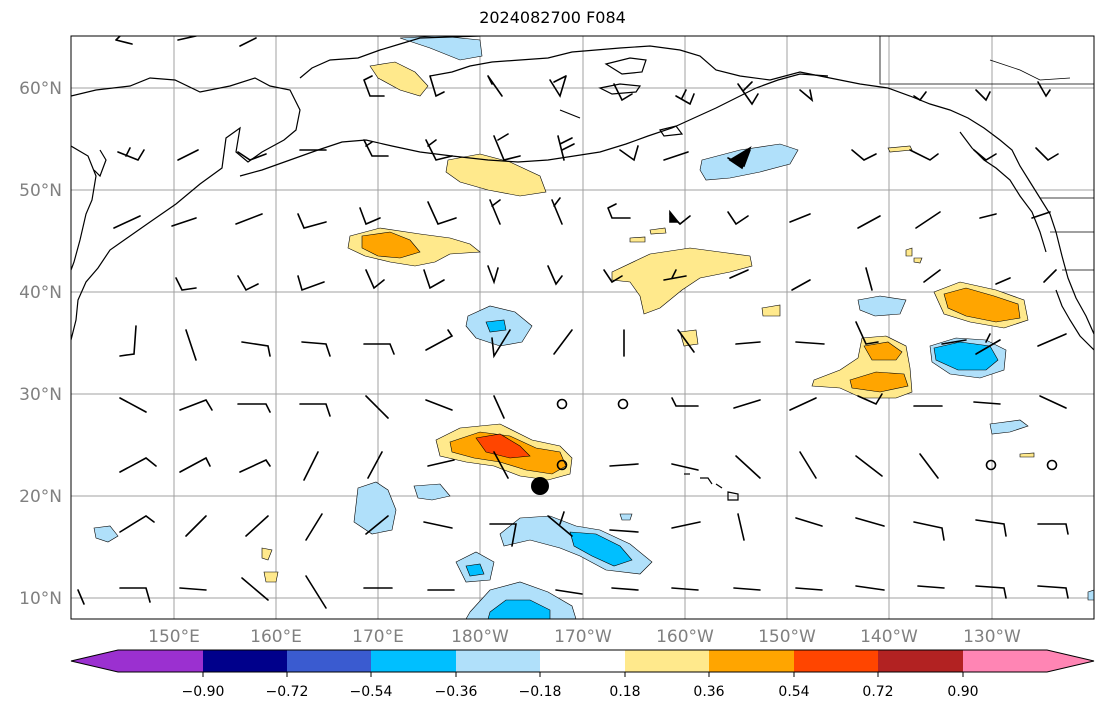  What do you see at coordinates (986, 153) in the screenshot?
I see `borders` at bounding box center [986, 153].